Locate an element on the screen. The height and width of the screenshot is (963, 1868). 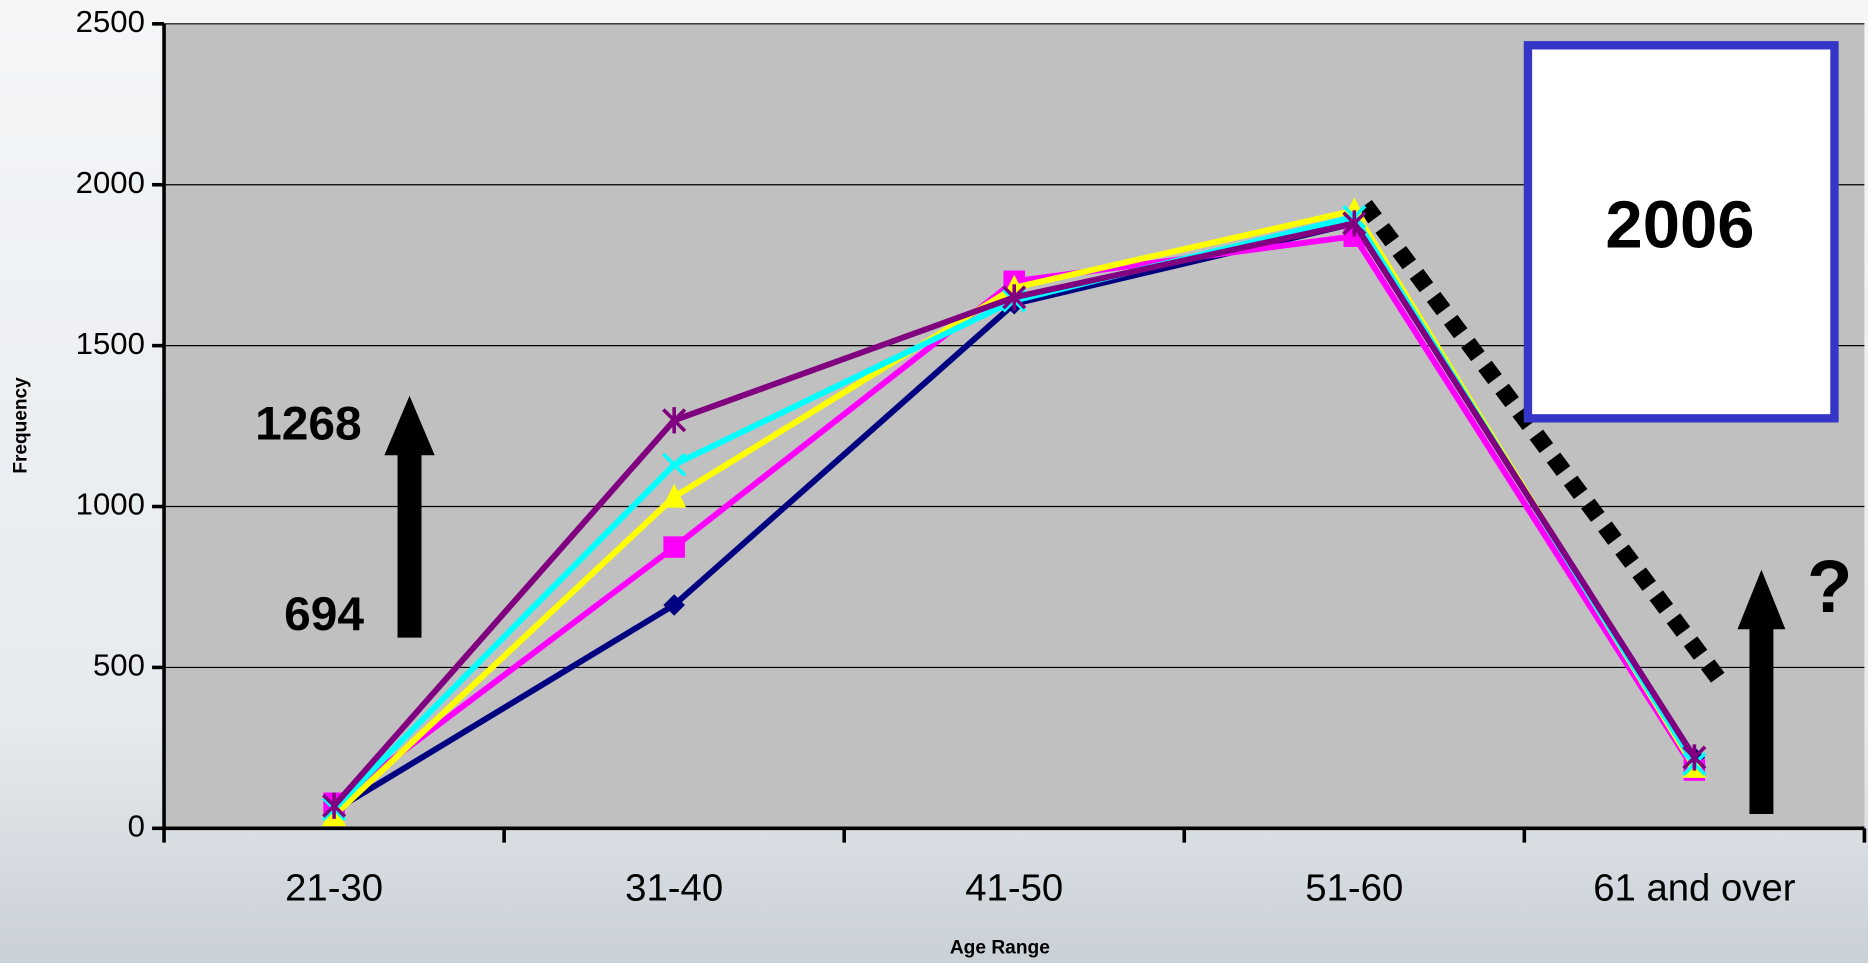
y-tick-label: 1000 is located at coordinates (110, 504).